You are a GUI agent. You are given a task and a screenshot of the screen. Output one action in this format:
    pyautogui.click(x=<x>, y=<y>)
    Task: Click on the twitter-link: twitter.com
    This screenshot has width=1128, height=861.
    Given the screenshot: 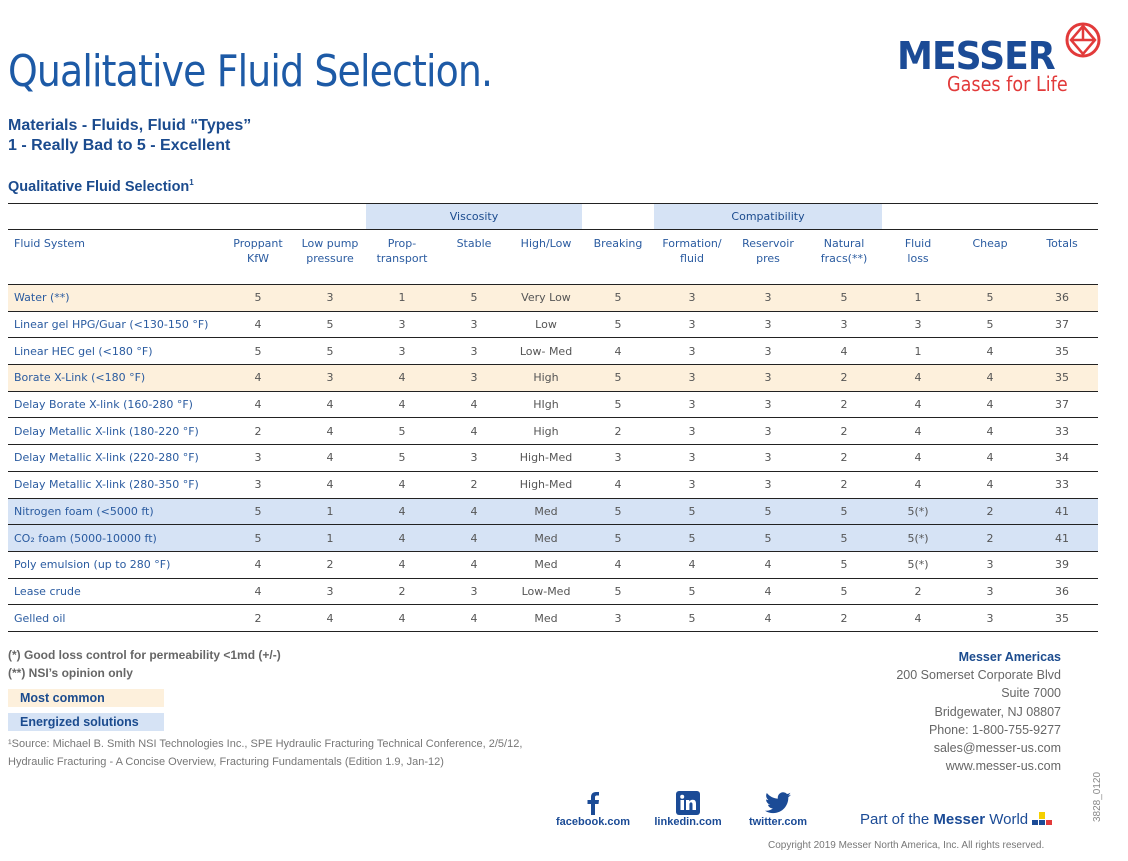 What is the action you would take?
    pyautogui.click(x=778, y=809)
    